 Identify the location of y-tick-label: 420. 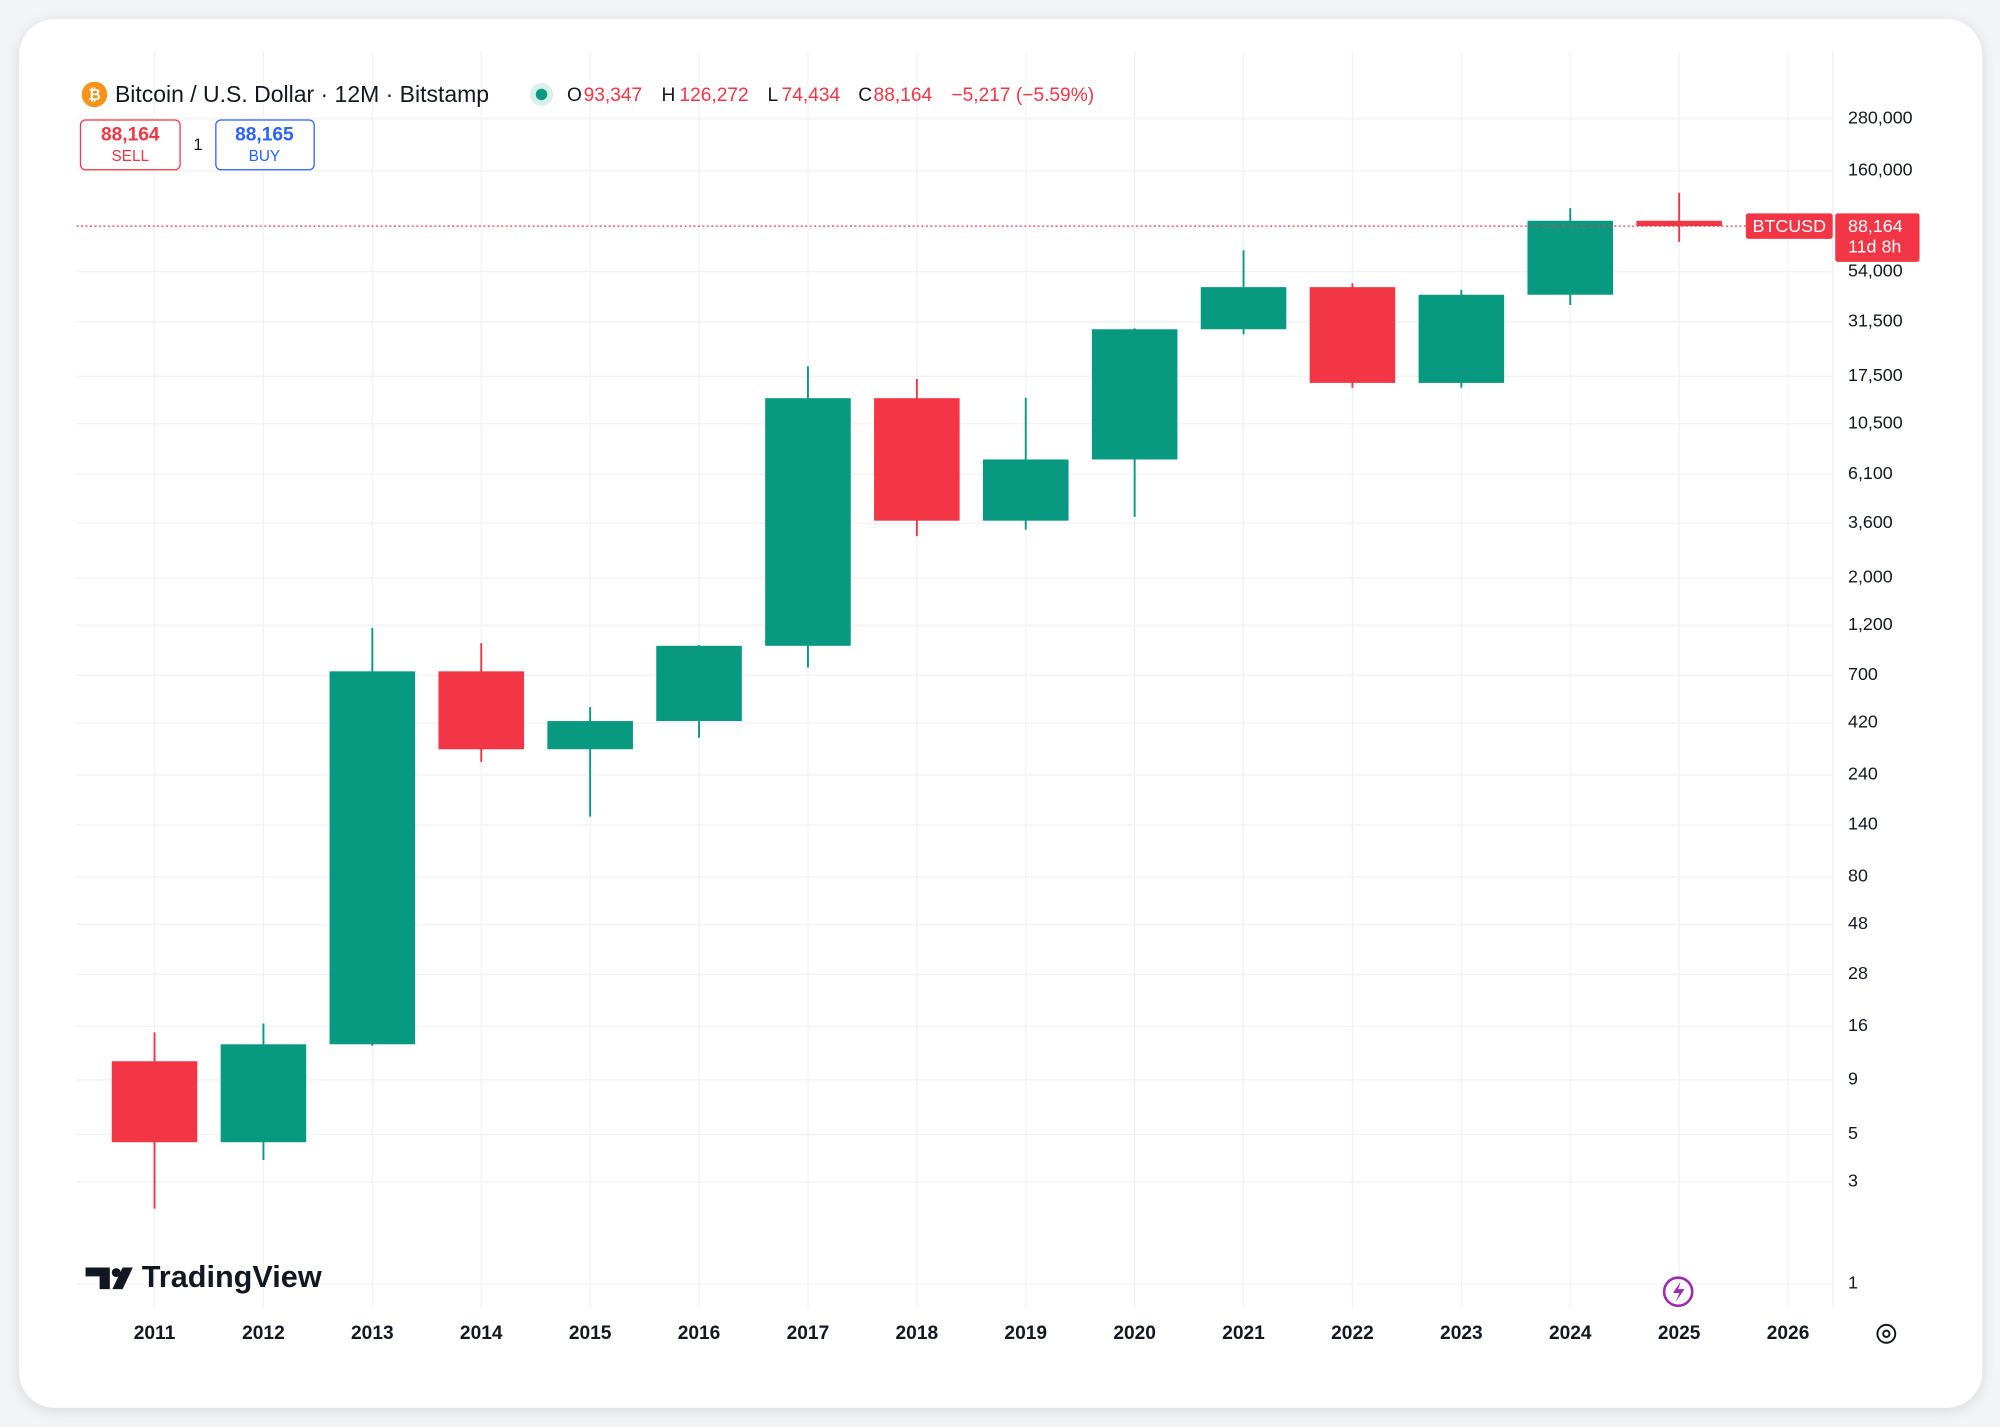
(1863, 722).